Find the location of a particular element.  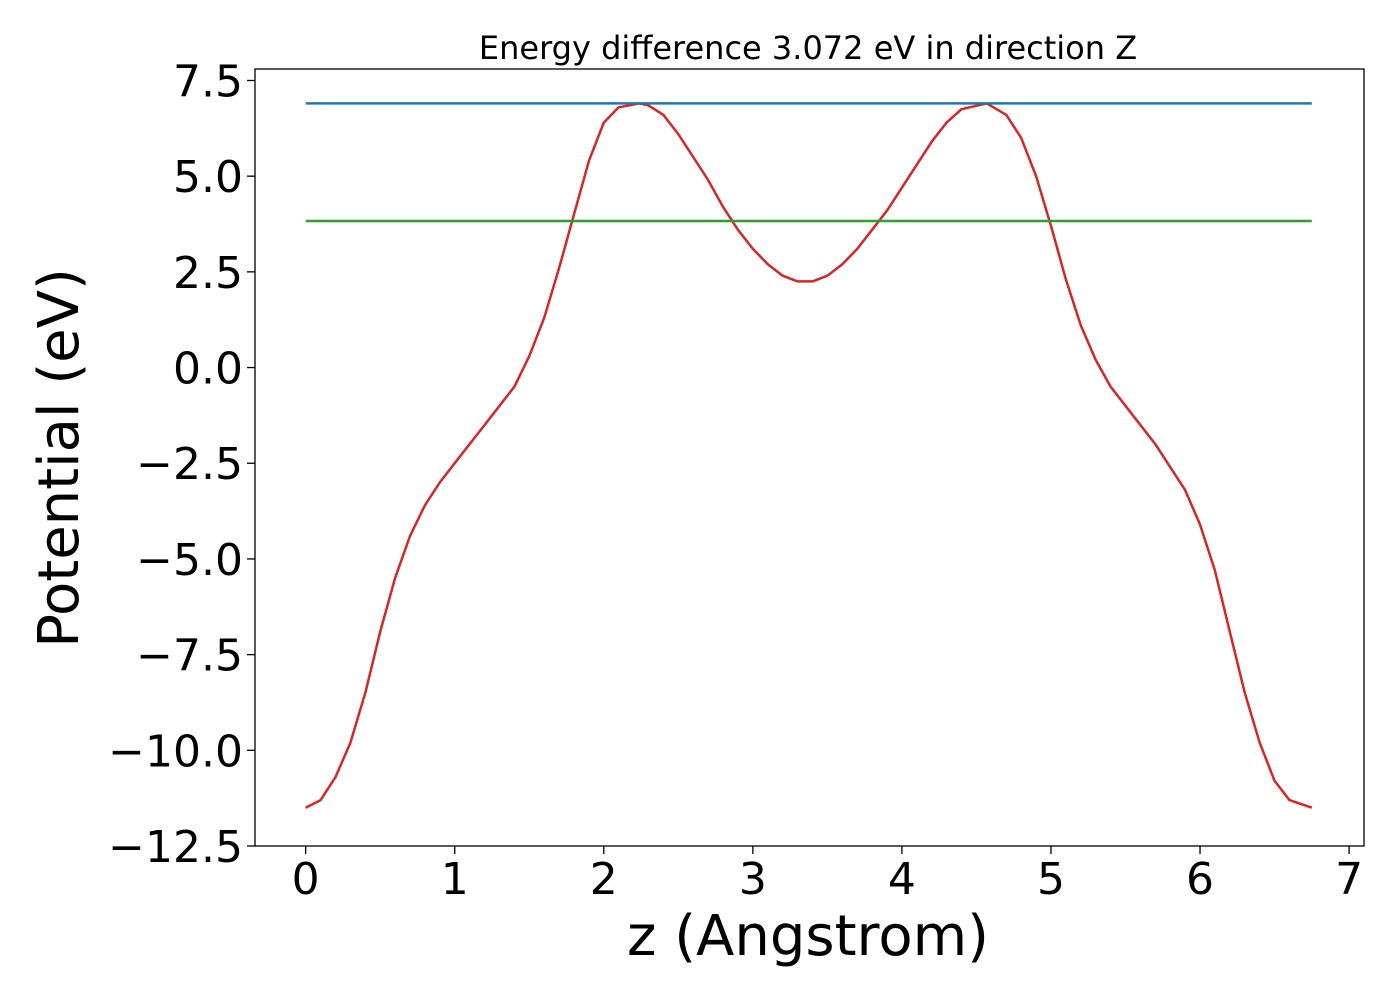

y-tick-label: −7.5 is located at coordinates (189, 656).